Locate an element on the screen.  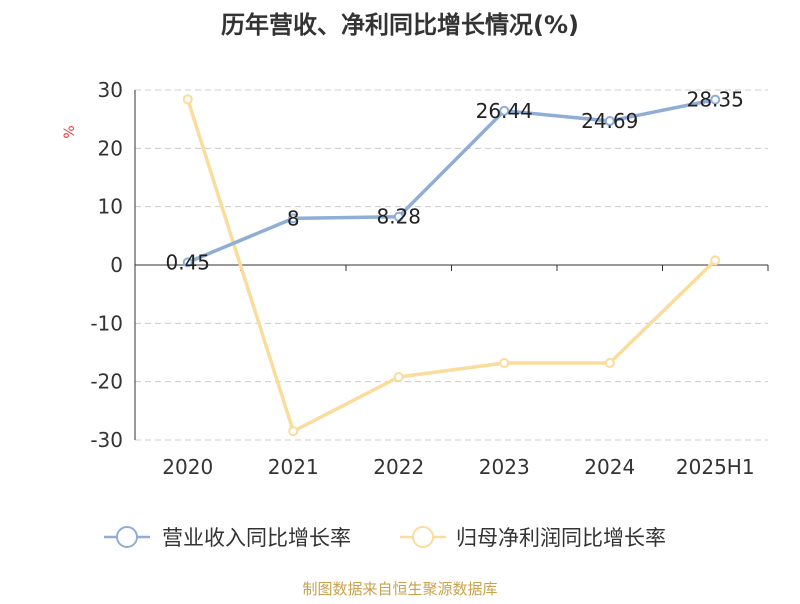
legend-label: 归母净利润同比增长率 is located at coordinates (561, 538).